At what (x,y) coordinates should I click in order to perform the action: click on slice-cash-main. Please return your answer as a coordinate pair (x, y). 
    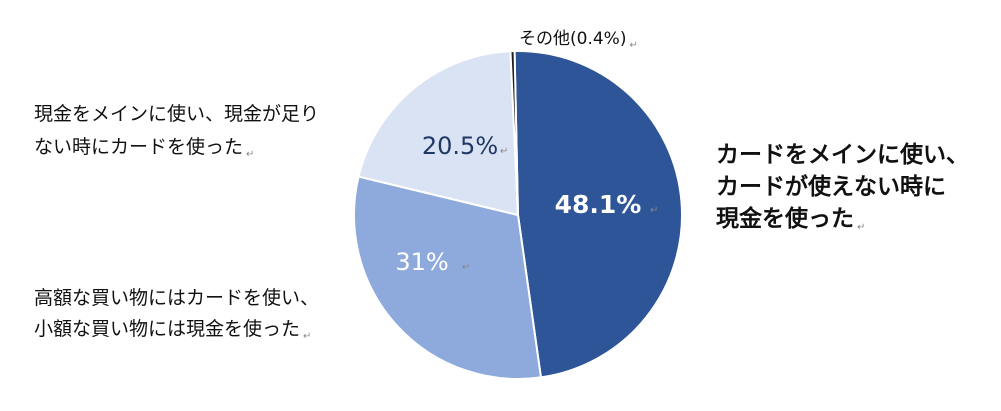
    Looking at the image, I should click on (438, 133).